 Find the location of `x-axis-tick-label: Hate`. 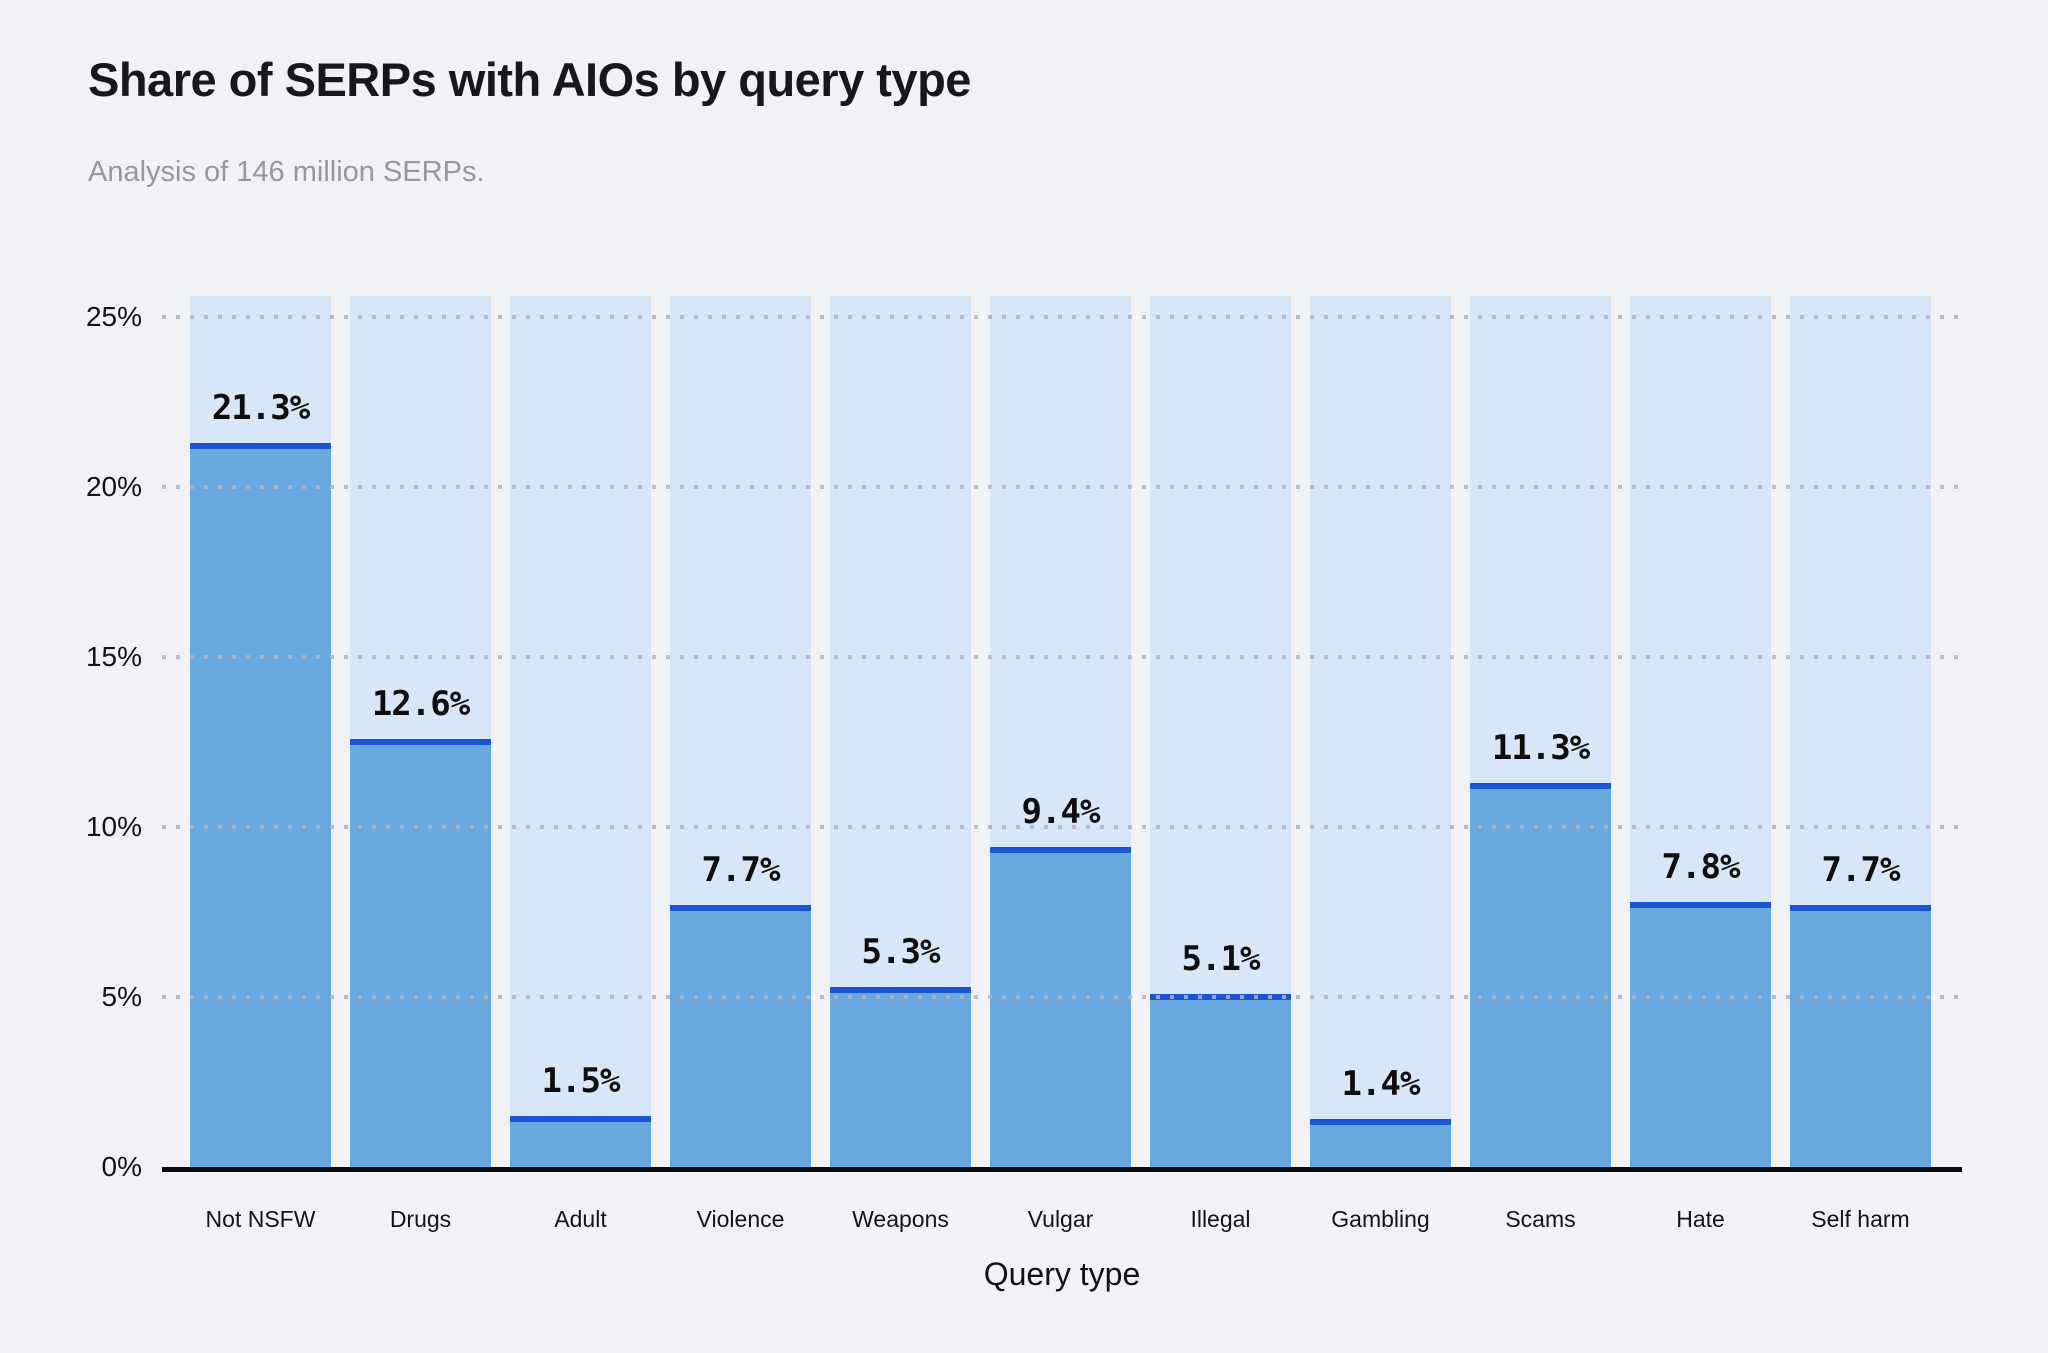

x-axis-tick-label: Hate is located at coordinates (1700, 1219).